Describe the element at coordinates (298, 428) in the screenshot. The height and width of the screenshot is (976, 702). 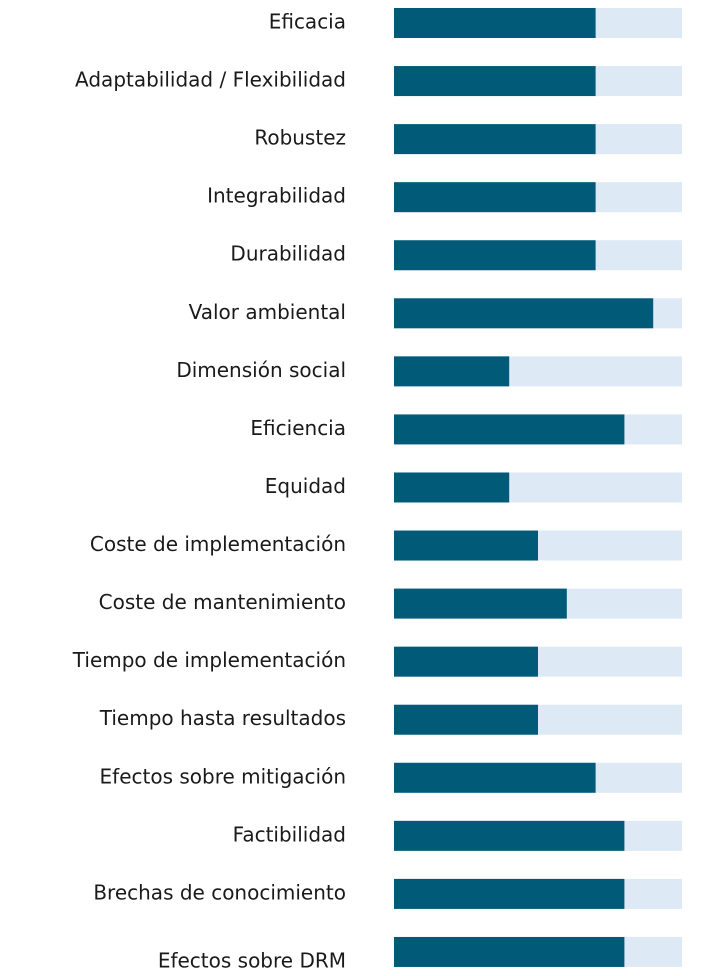
I see `category-label: Eficiencia` at that location.